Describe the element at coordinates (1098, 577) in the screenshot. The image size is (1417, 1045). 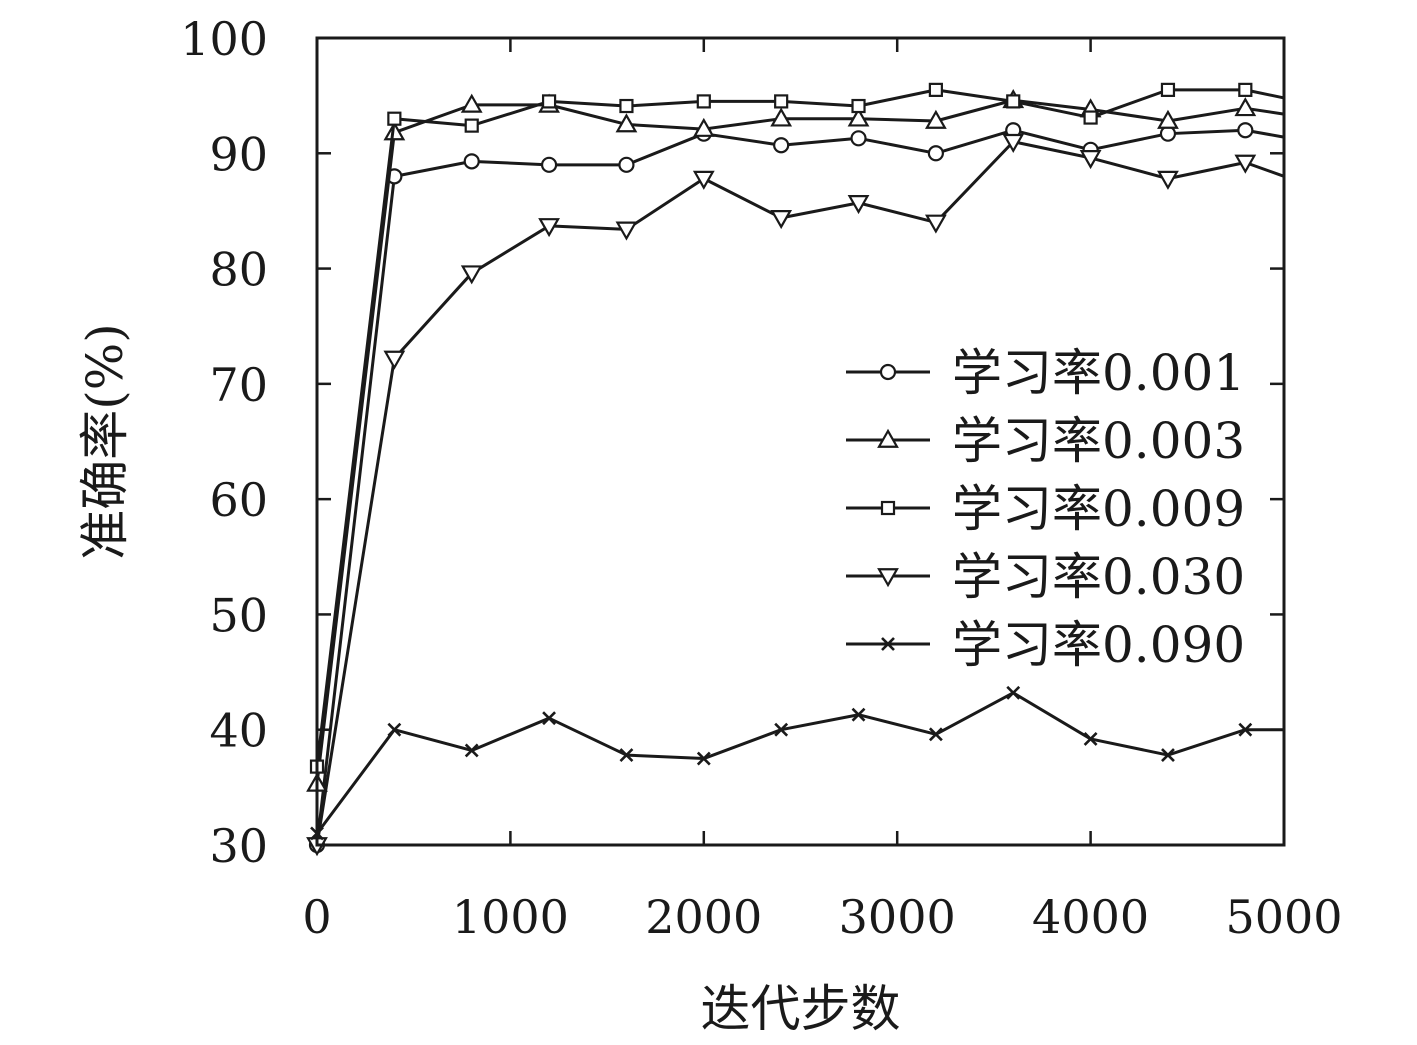
I see `legend-label: 学习率0.030` at that location.